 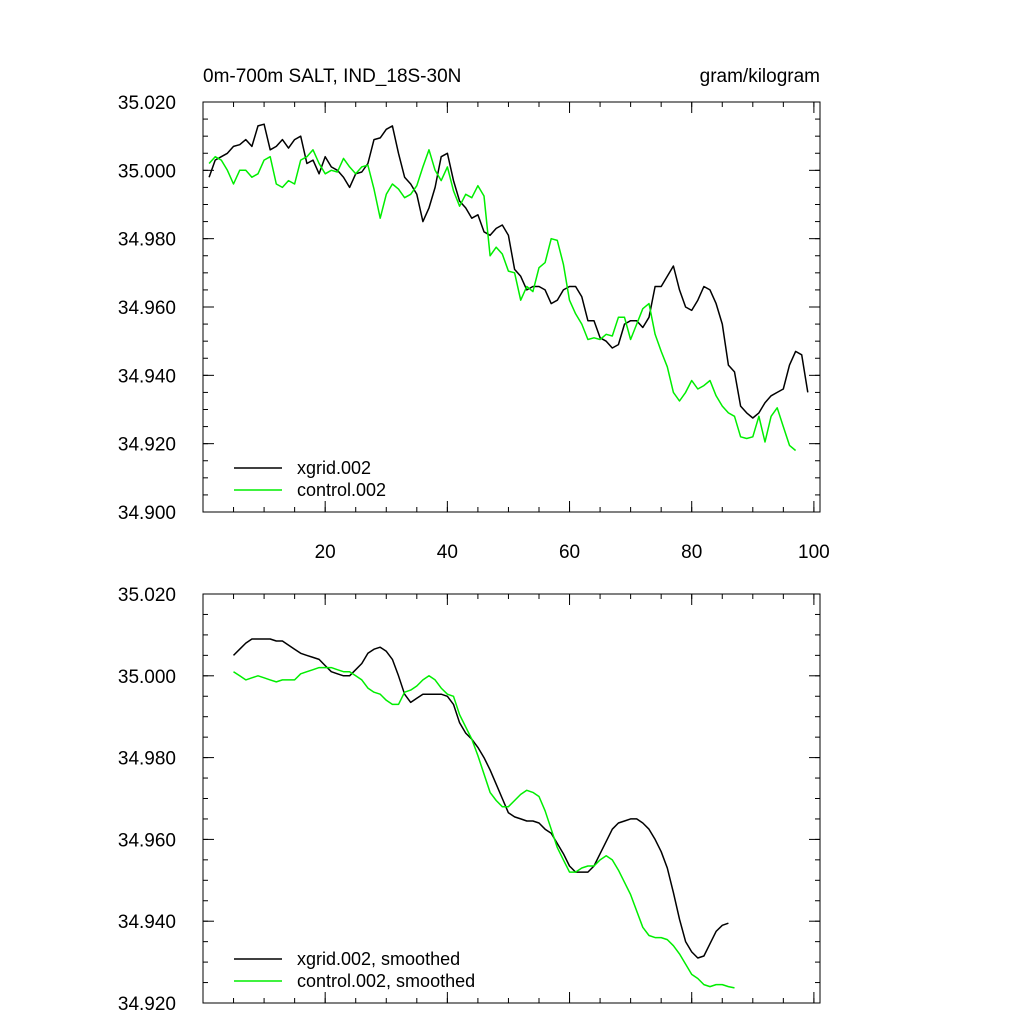 What do you see at coordinates (341, 490) in the screenshot?
I see `legend-label: control.002` at bounding box center [341, 490].